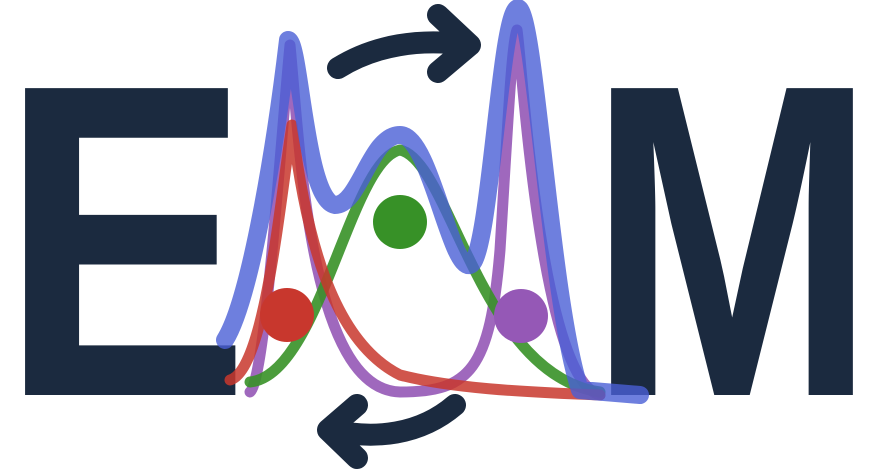 The image size is (876, 472). What do you see at coordinates (287, 315) in the screenshot?
I see `red-dot` at bounding box center [287, 315].